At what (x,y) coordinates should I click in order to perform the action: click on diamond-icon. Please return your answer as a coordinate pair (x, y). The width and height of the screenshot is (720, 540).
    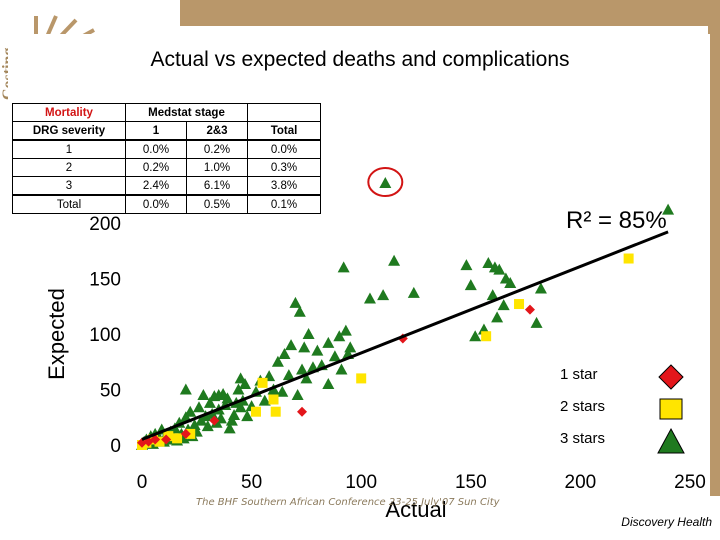
    Looking at the image, I should click on (671, 377).